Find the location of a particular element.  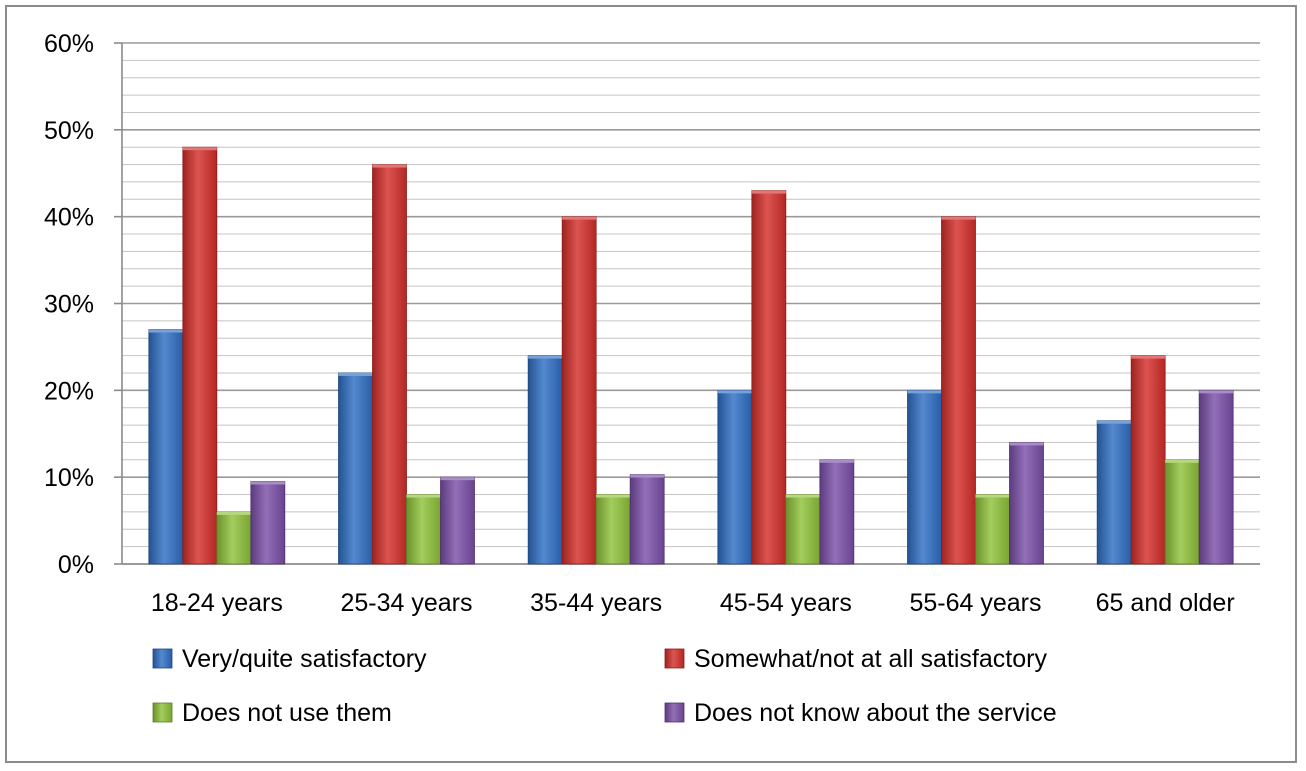

y-tick-label: 20% is located at coordinates (69, 391).